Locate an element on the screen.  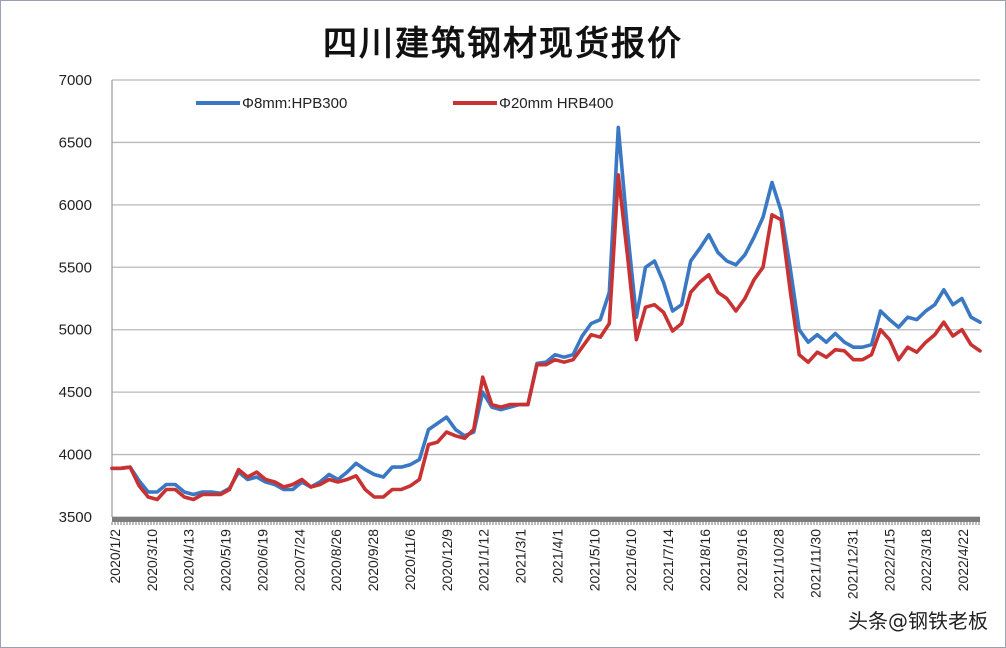
x-tick-label: 2021/1/12 is located at coordinates (484, 560).